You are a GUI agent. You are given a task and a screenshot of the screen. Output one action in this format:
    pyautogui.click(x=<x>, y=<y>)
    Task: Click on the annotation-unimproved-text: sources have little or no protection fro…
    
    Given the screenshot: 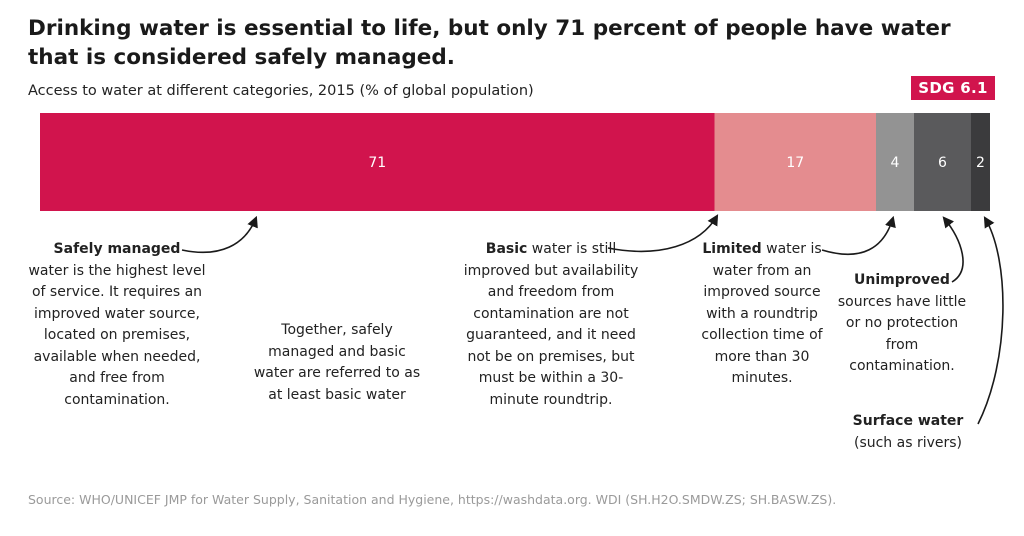 What is the action you would take?
    pyautogui.click(x=902, y=334)
    